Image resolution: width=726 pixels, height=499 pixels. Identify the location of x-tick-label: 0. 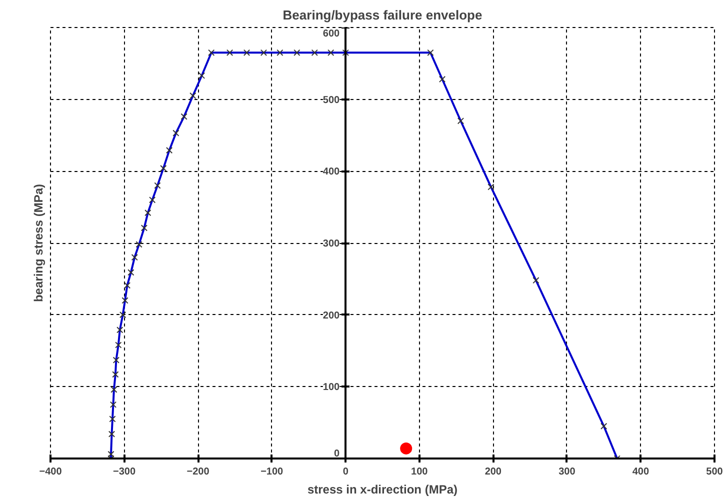
(345, 472).